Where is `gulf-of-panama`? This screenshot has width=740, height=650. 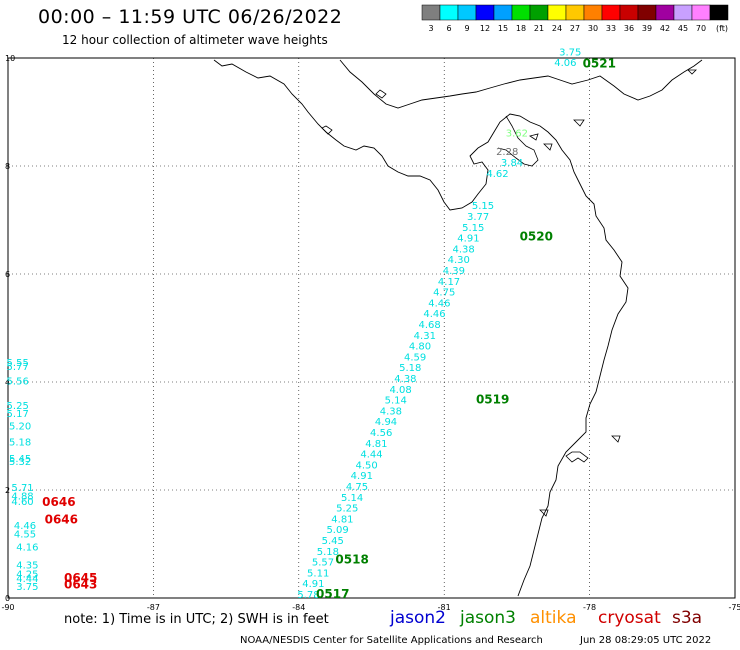
gulf-of-panama is located at coordinates (518, 141).